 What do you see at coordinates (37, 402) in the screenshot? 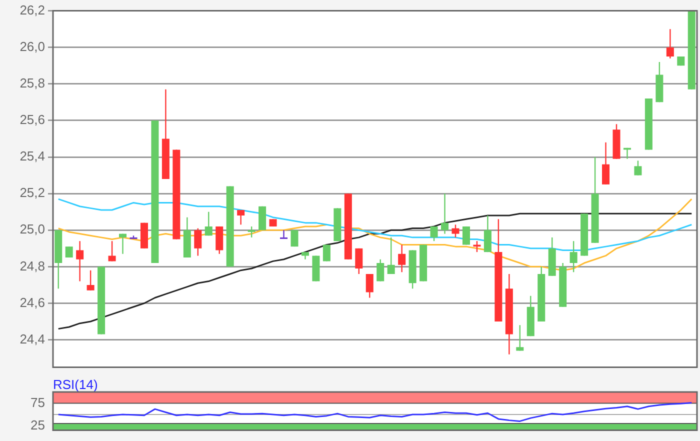
I see `y-tick-label: 75` at bounding box center [37, 402].